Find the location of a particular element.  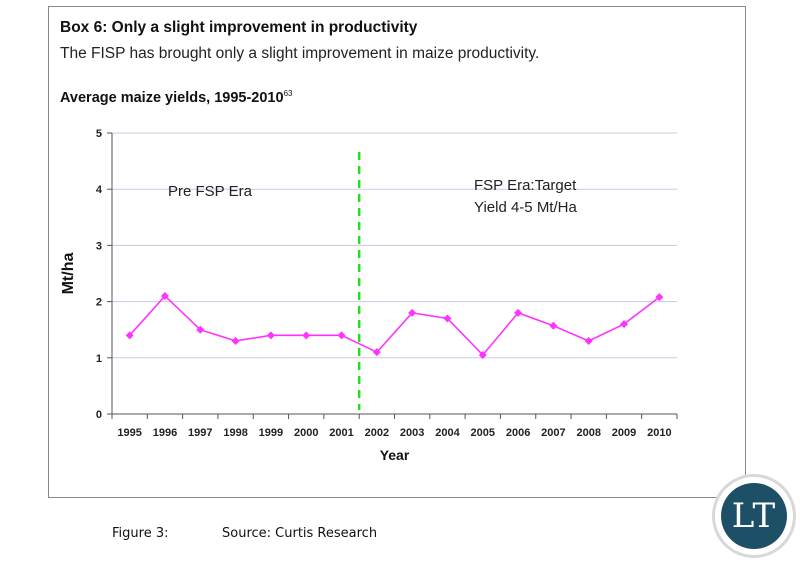

data-point-2001 is located at coordinates (341, 335).